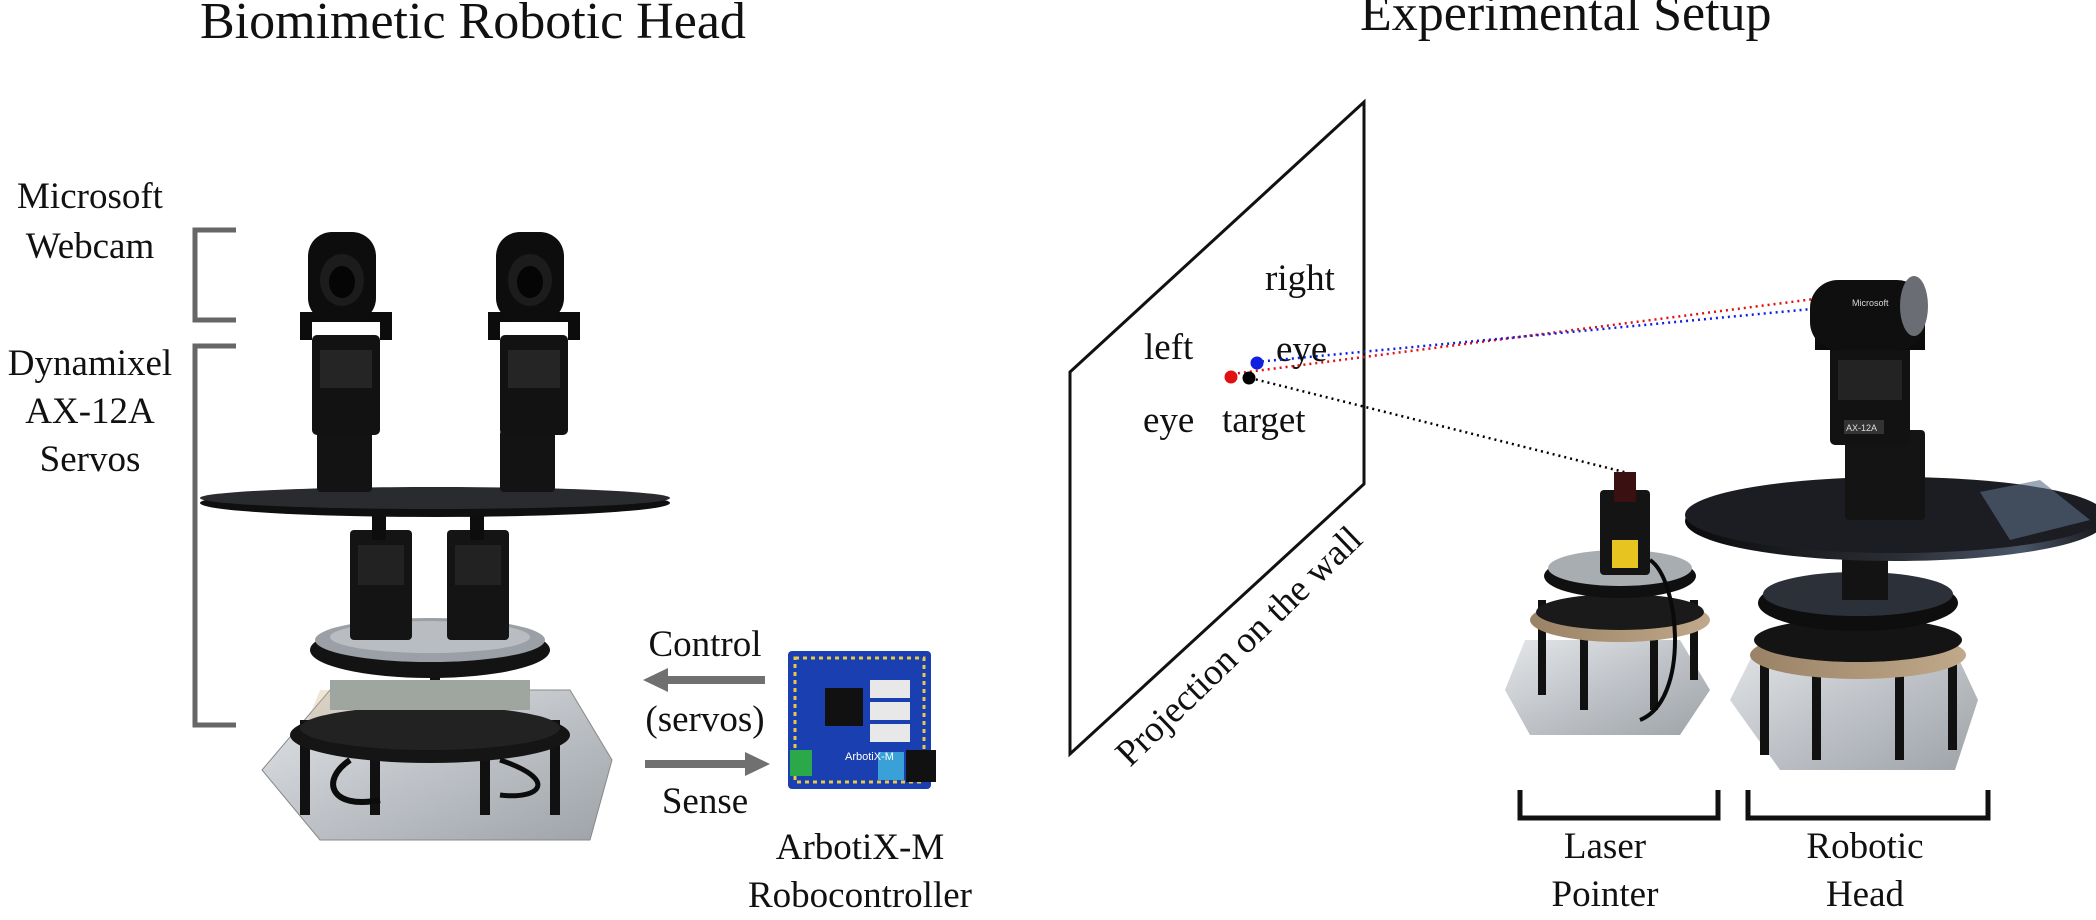 The height and width of the screenshot is (920, 2096). Describe the element at coordinates (90, 459) in the screenshot. I see `servo-label-line3: Servos` at that location.